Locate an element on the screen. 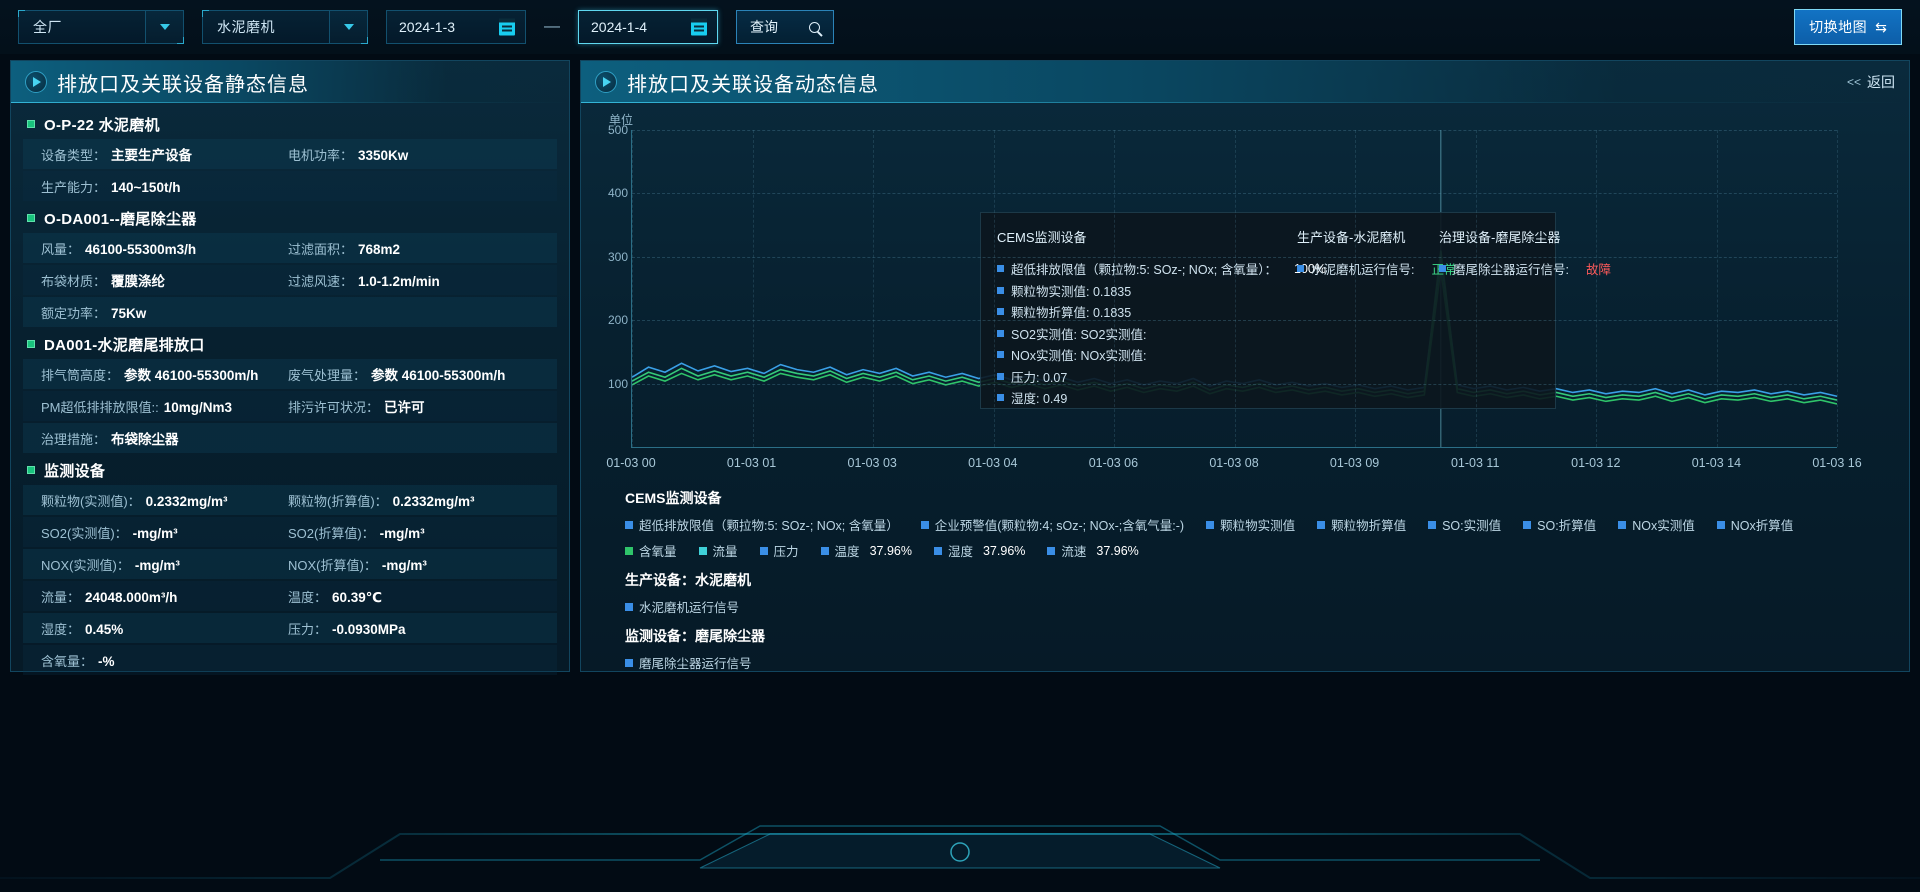  info-key: SO2(实测值)： is located at coordinates (84, 533).